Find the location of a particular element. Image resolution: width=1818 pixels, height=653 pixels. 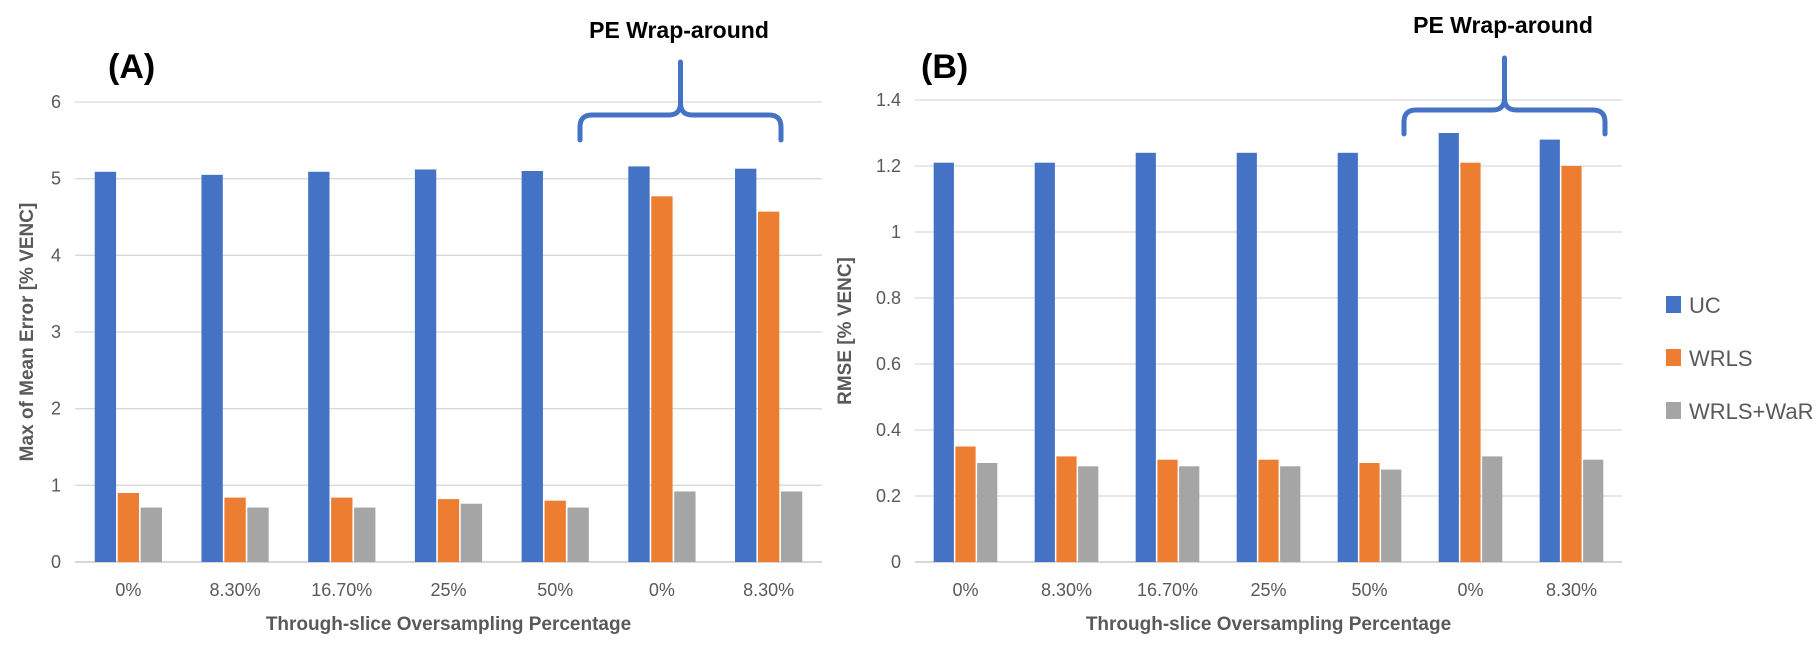

panel-label: (B) is located at coordinates (944, 67).